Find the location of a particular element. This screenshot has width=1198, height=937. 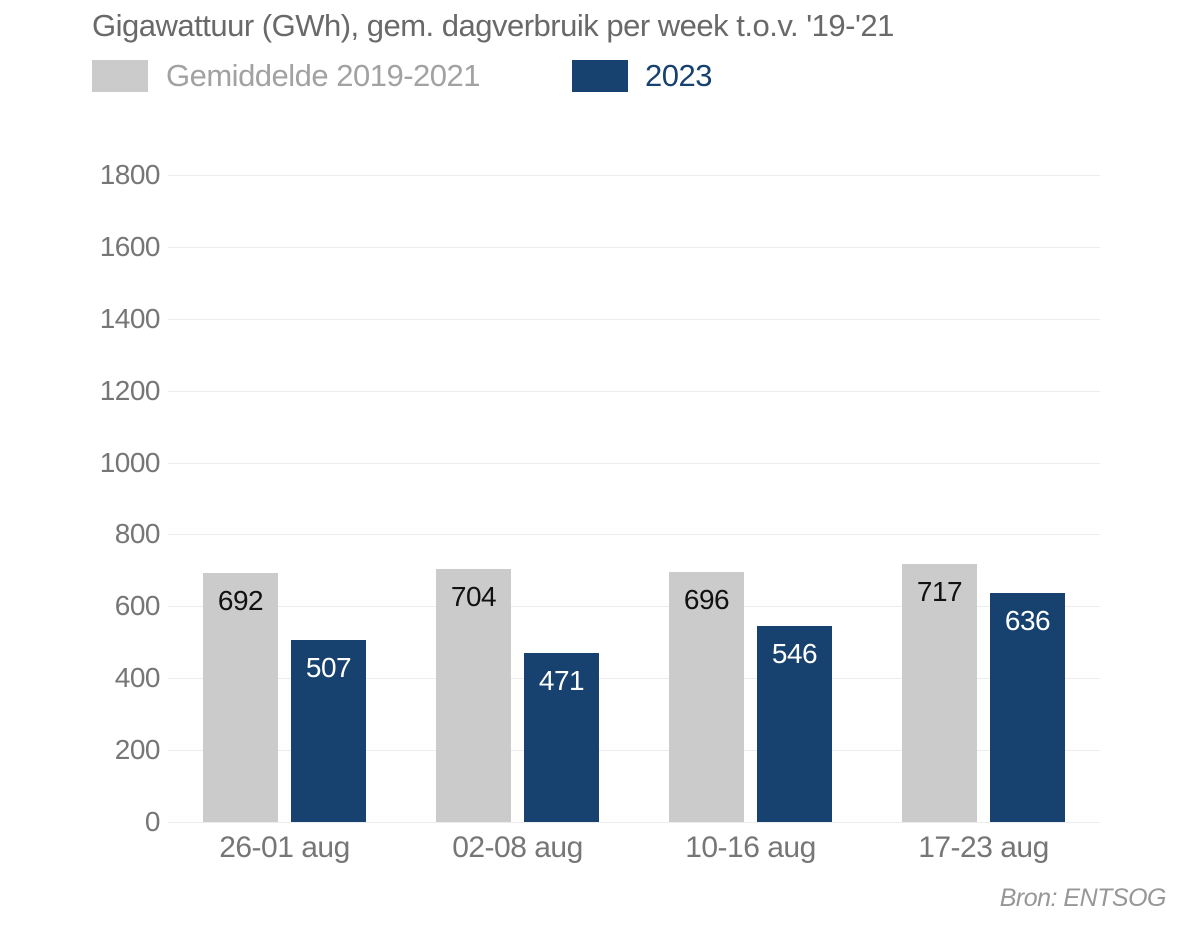

bar-value-label: 546 is located at coordinates (794, 653).